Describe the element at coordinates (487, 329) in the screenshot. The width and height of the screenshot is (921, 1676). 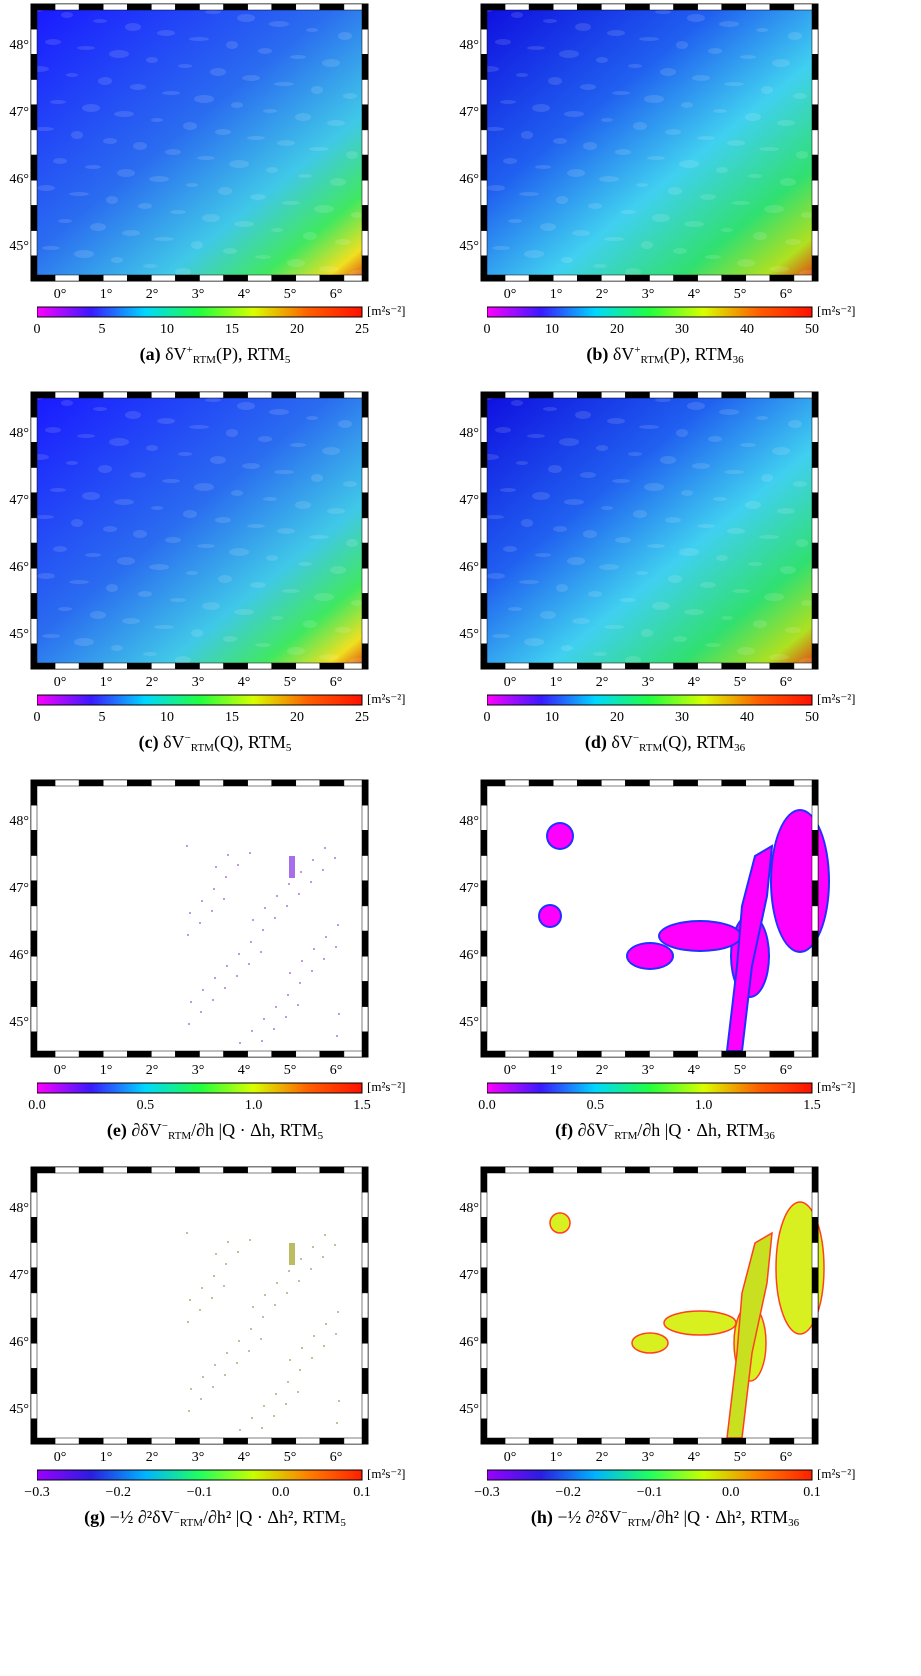
I see `colorbar-tick-label: 0` at that location.